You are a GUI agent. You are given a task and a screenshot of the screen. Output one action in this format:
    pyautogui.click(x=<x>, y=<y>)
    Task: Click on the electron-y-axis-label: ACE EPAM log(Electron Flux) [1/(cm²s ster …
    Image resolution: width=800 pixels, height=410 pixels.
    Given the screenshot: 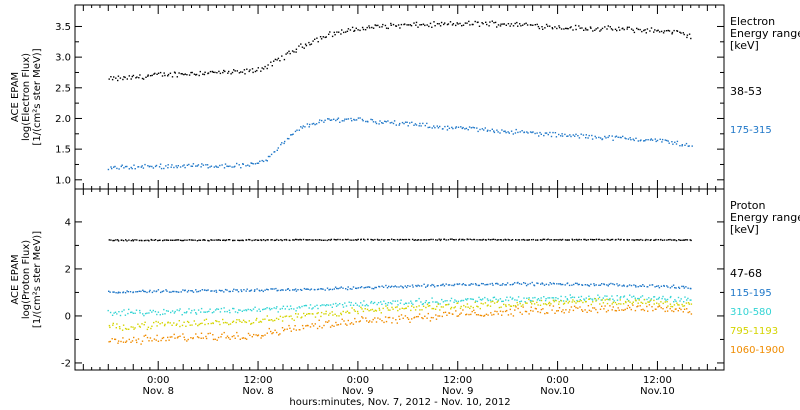 What is the action you would take?
    pyautogui.click(x=26, y=96)
    